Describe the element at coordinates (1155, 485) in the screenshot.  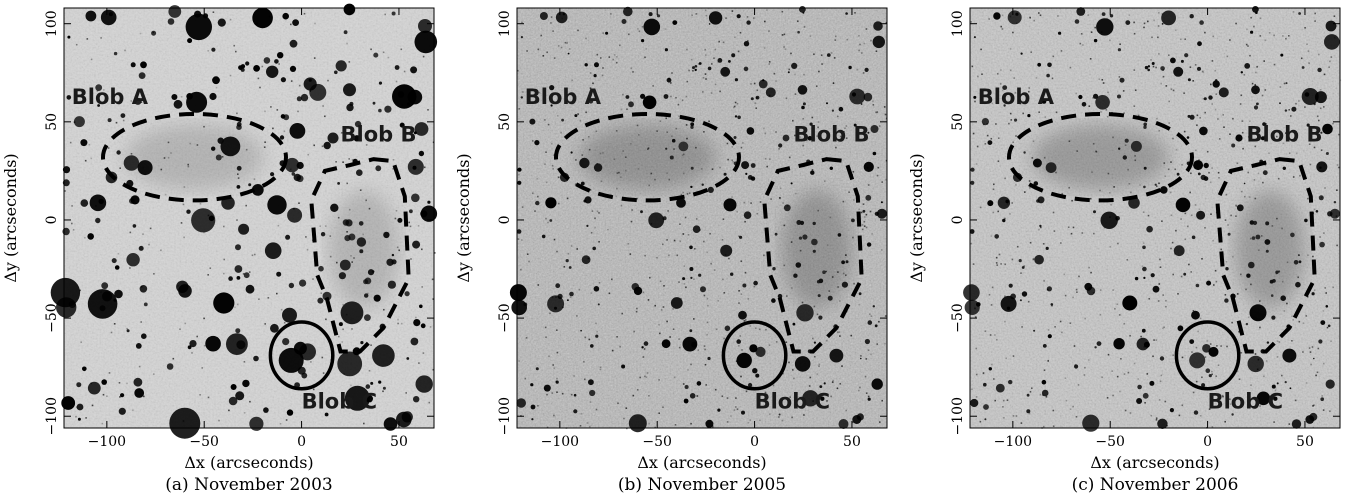
I see `caption-c: (c) November 2006` at that location.